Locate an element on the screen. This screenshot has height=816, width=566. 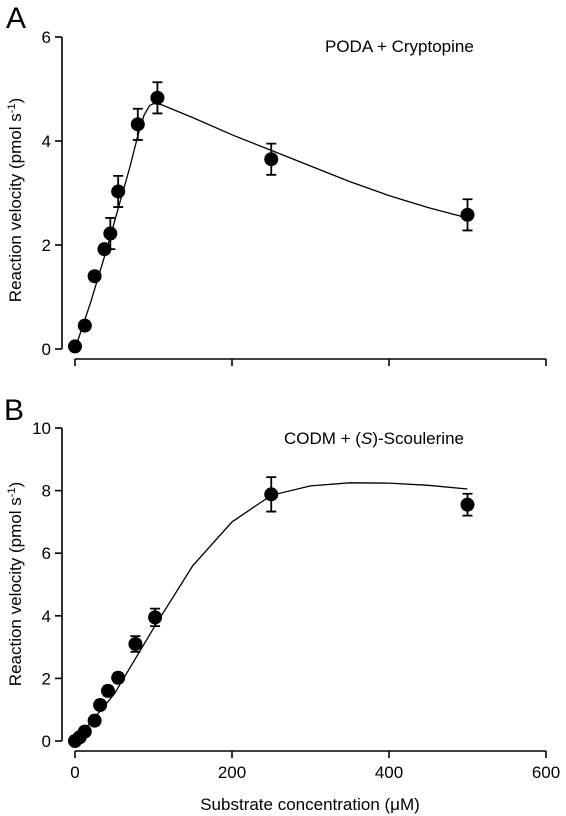
panel-label-b: B is located at coordinates (14, 410).